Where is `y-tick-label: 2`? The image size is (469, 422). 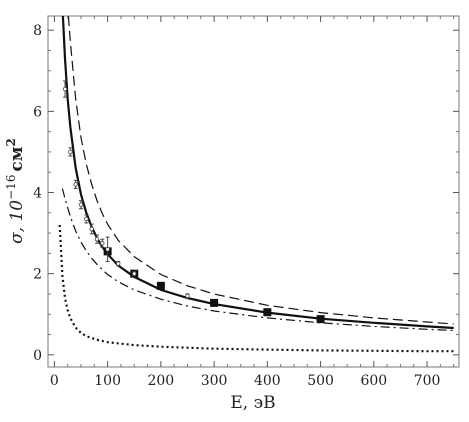
y-tick-label: 2 is located at coordinates (37, 275).